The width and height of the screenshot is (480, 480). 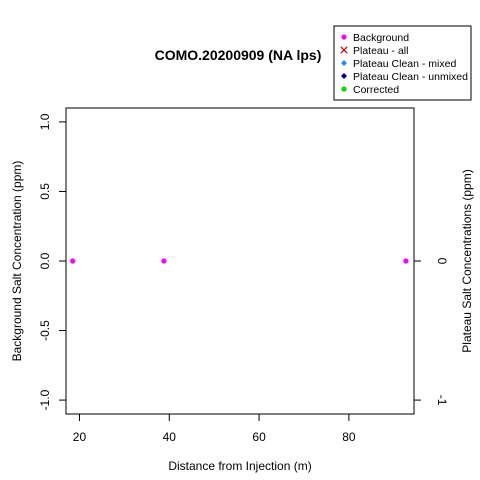 I want to click on legend-label: Corrected, so click(x=376, y=90).